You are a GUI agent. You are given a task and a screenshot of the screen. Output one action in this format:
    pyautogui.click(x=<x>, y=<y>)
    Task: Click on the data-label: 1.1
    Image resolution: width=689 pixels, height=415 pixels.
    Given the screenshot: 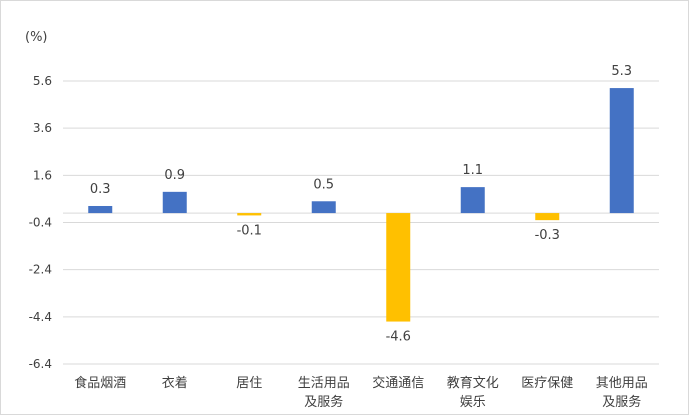 What is the action you would take?
    pyautogui.click(x=472, y=170)
    